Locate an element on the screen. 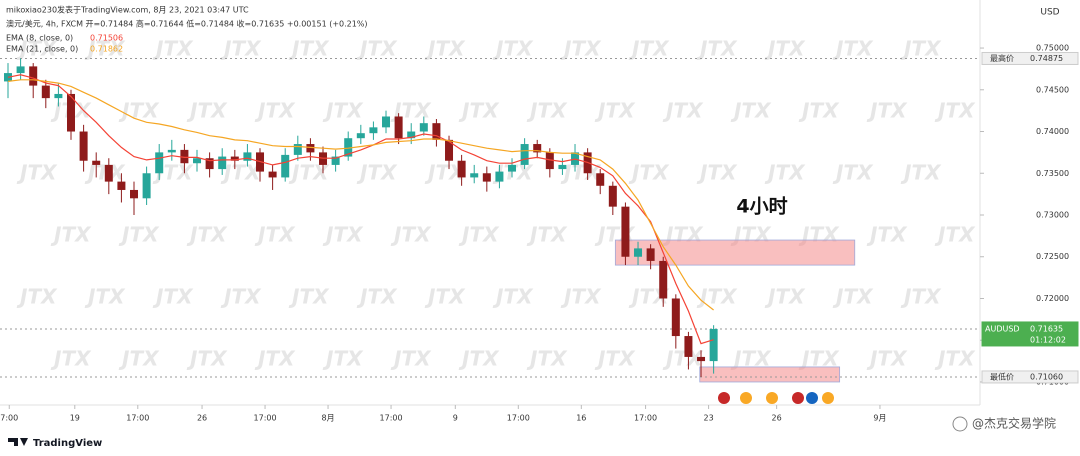 The width and height of the screenshot is (1080, 456). last-symbol: AUDUSD is located at coordinates (1002, 328).